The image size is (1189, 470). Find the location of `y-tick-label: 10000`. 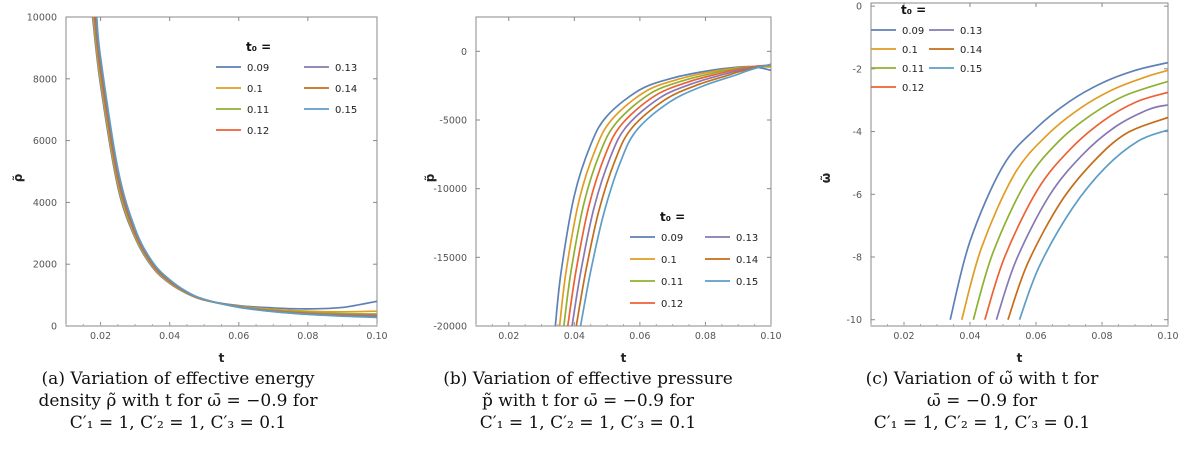

y-tick-label: 10000 is located at coordinates (42, 18).